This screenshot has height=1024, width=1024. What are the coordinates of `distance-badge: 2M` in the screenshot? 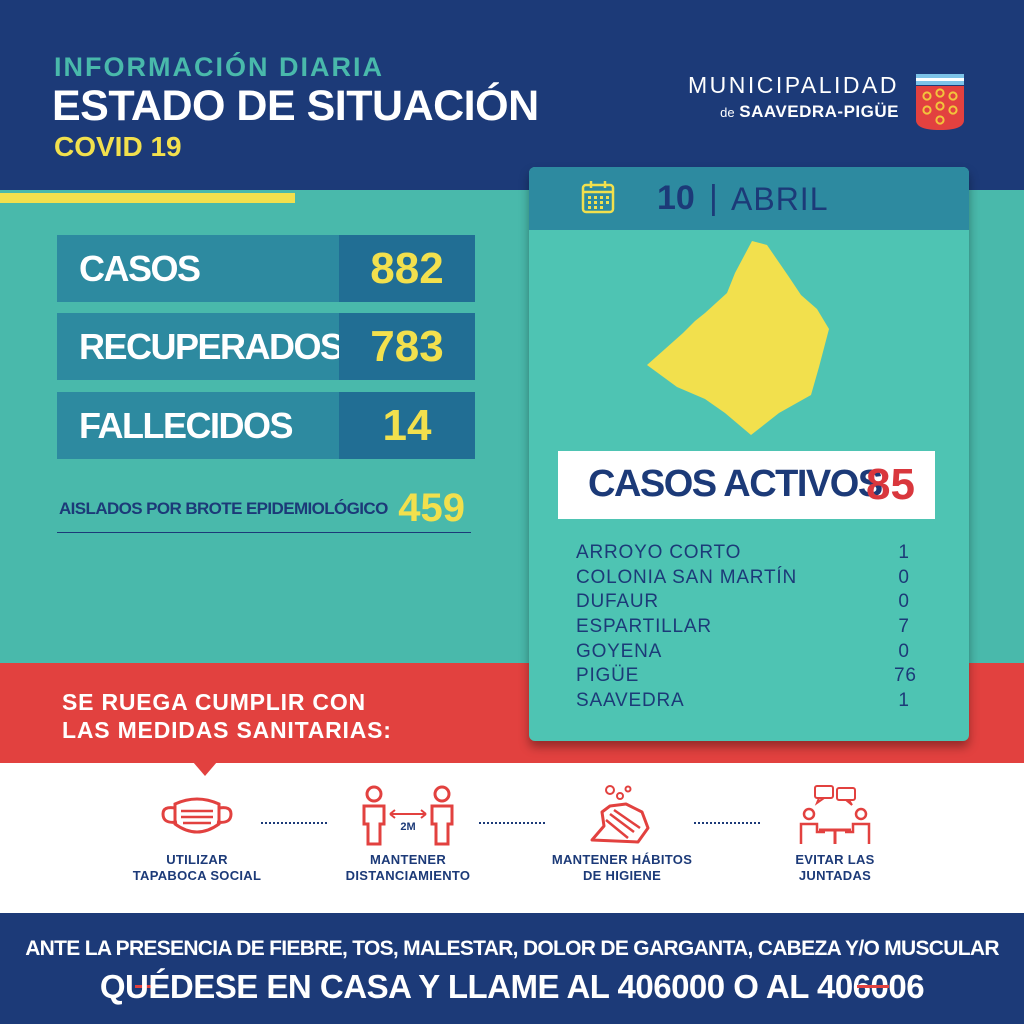 It's located at (407, 827).